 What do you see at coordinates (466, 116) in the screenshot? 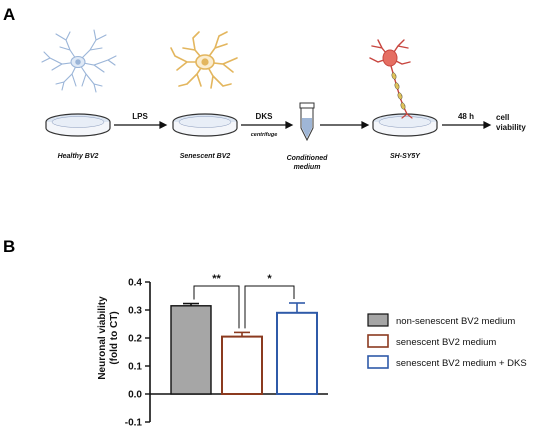
I see `arrow-label-time: 48 h` at bounding box center [466, 116].